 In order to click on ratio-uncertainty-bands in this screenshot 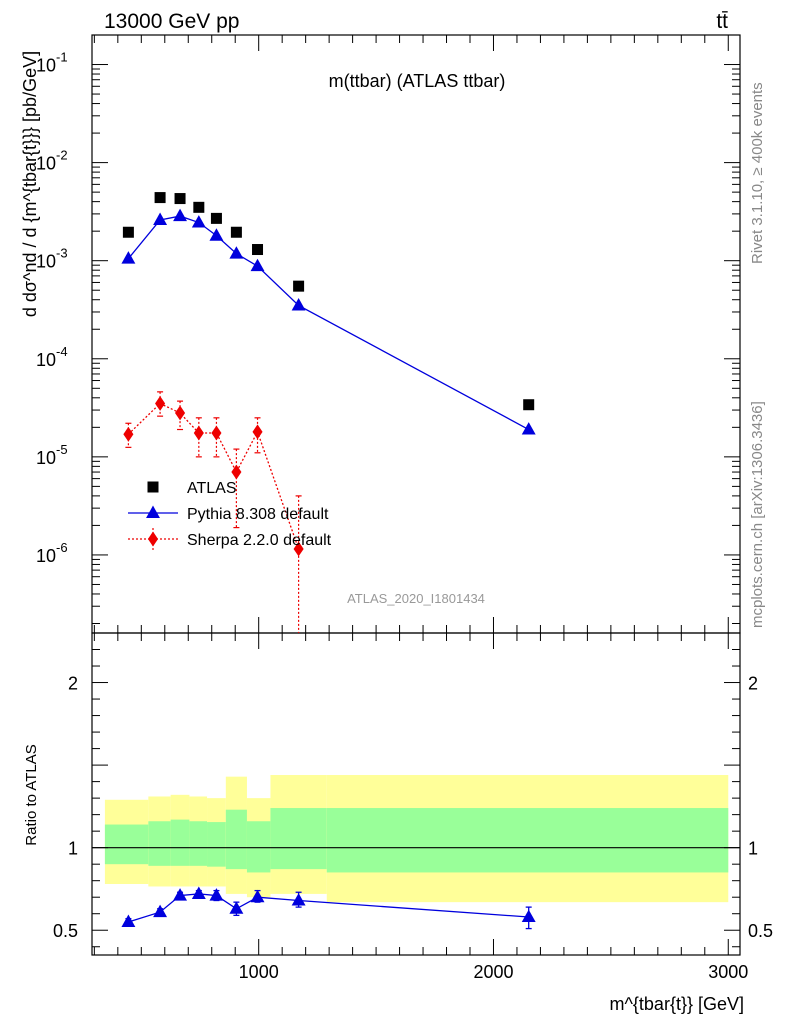, I will do `click(416, 839)`.